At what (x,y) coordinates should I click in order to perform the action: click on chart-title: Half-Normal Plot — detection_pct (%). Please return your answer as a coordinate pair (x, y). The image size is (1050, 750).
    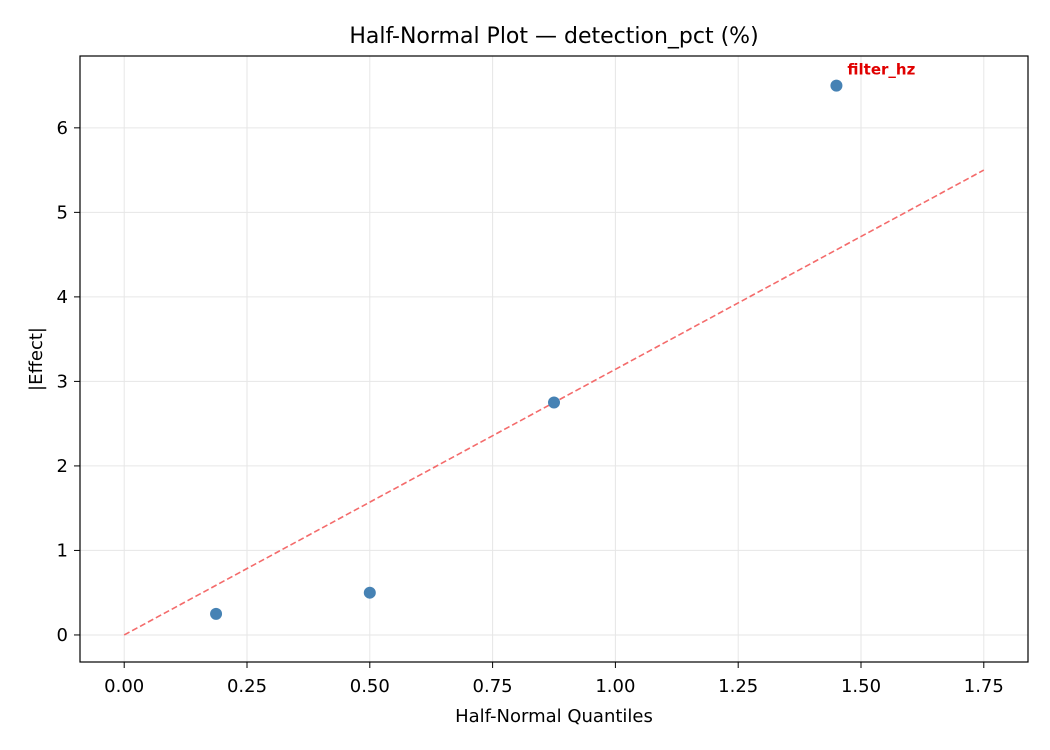
    Looking at the image, I should click on (553, 36).